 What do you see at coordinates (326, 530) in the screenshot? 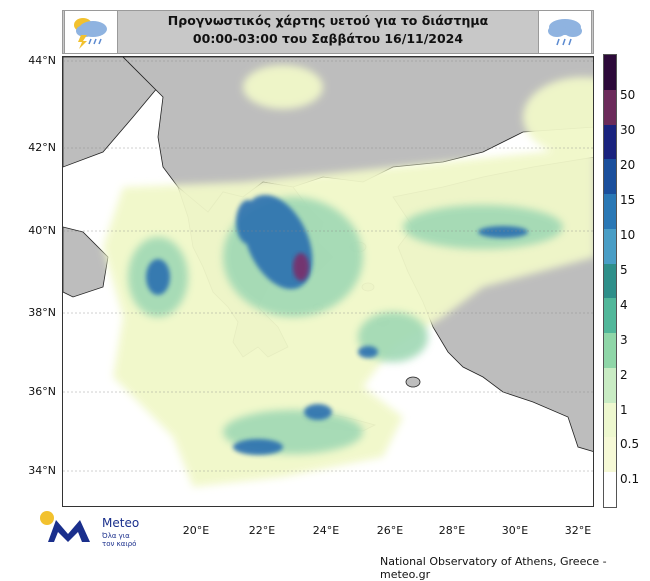
I see `lon-label-24: 24°E` at bounding box center [326, 530].